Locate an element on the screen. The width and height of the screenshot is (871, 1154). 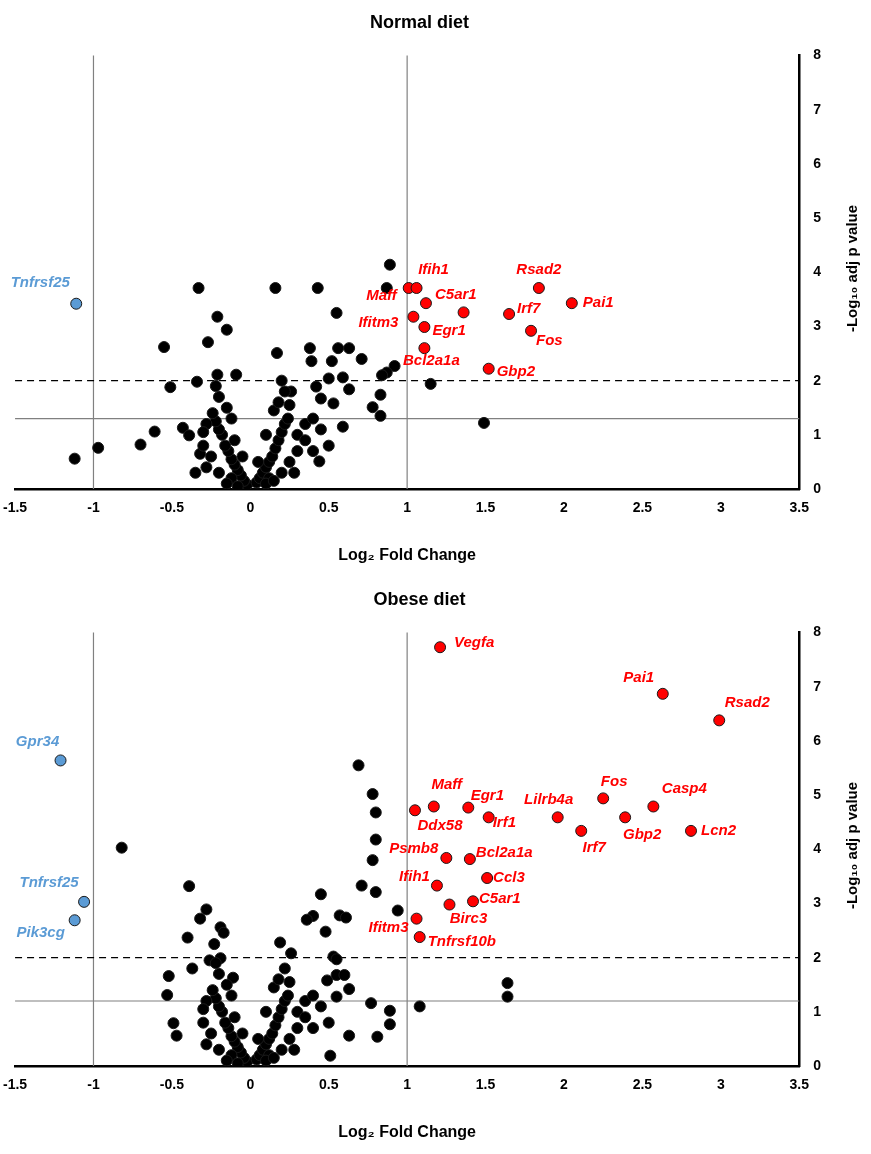
annotation: Birc3 is located at coordinates (468, 917).